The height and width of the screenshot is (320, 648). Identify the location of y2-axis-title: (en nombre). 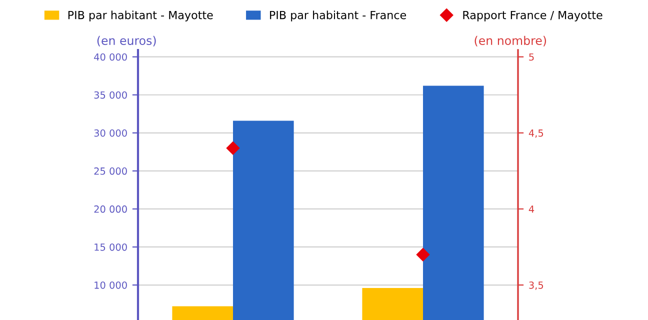
(510, 41).